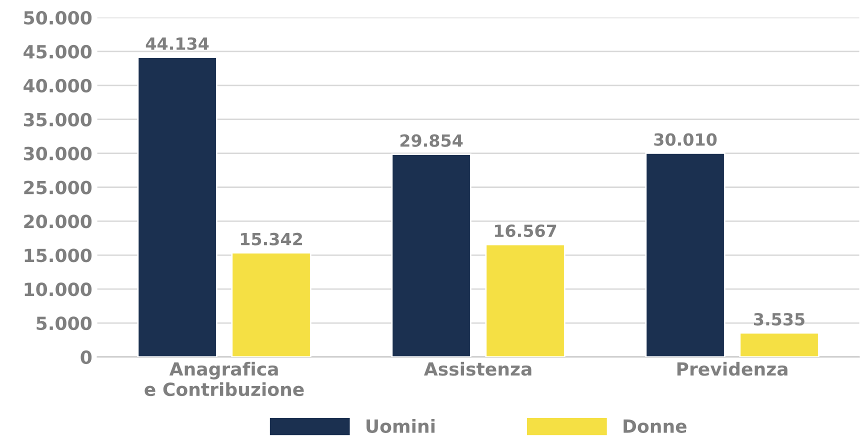  Describe the element at coordinates (58, 119) in the screenshot. I see `y-tick-label: 35.000` at that location.